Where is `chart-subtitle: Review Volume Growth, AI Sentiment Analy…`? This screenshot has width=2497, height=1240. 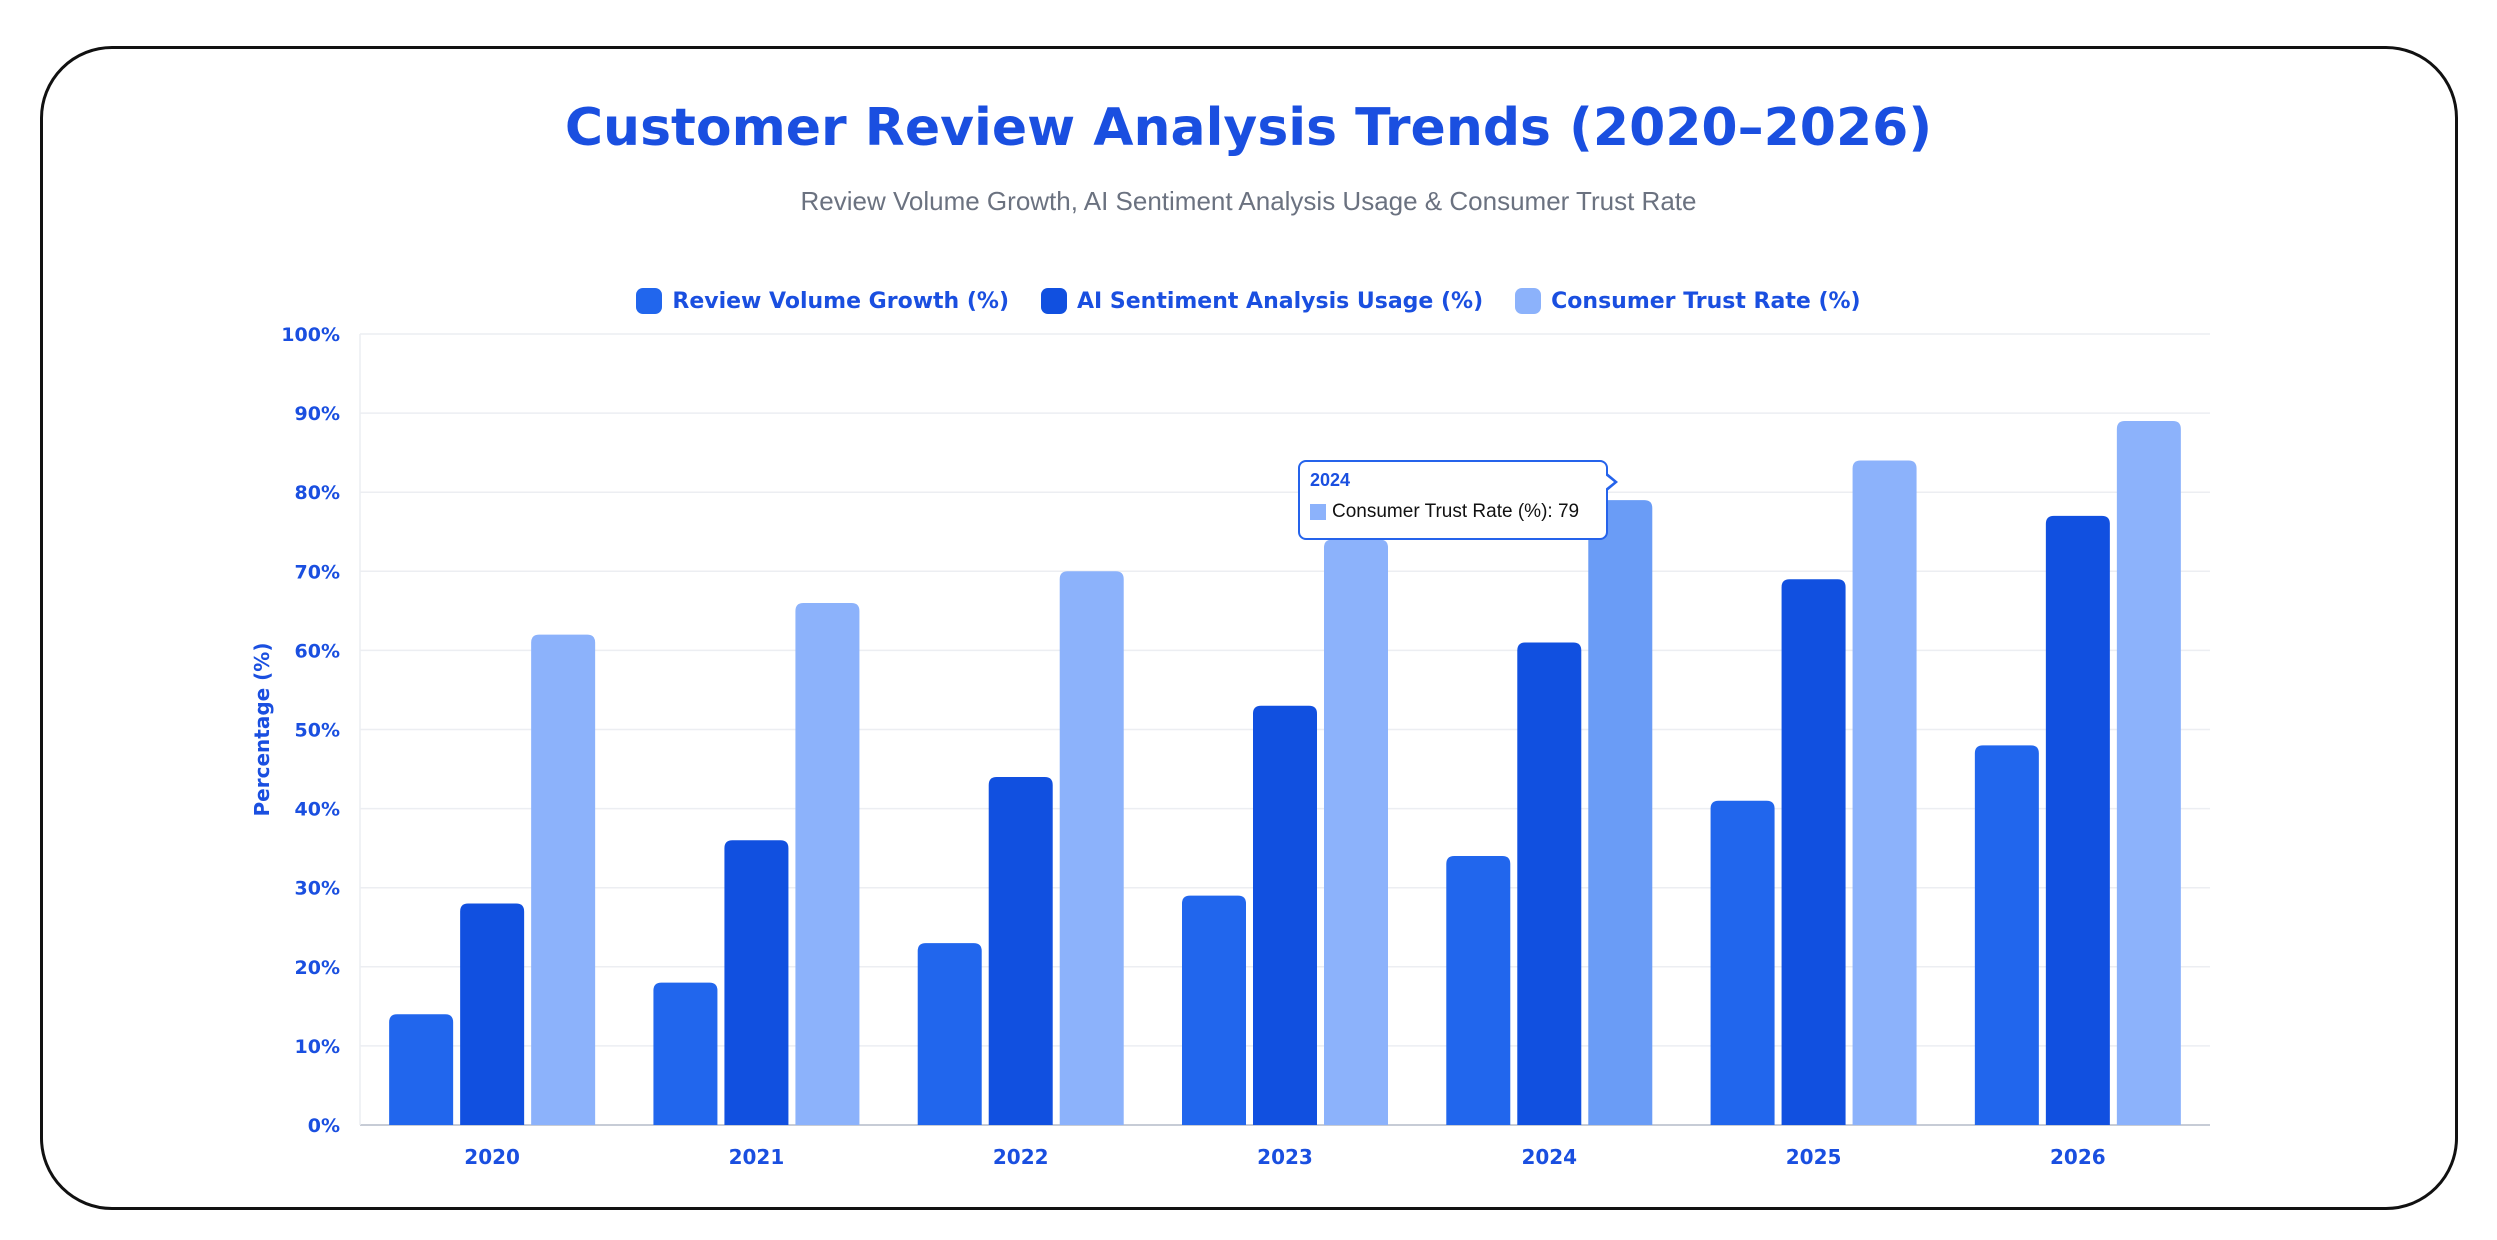
chart-subtitle: Review Volume Growth, AI Sentiment Analy… is located at coordinates (1248, 201).